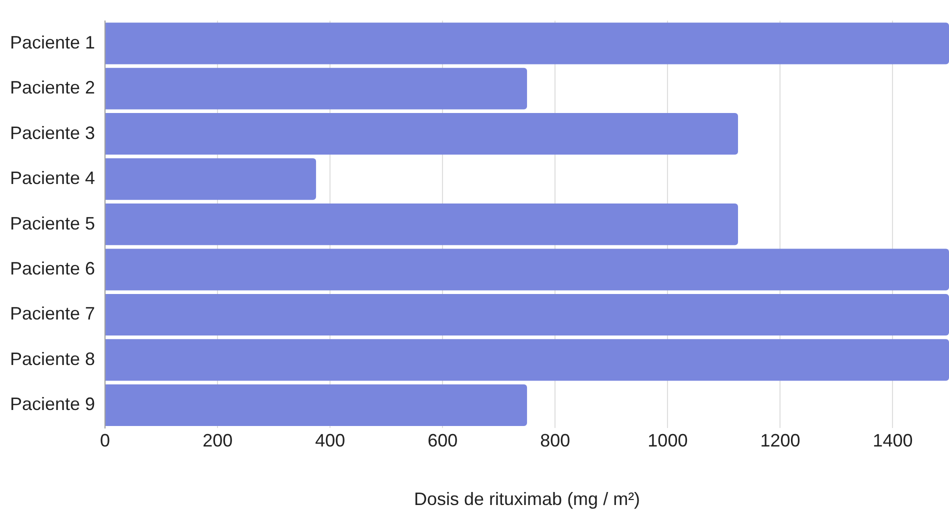 The width and height of the screenshot is (949, 517). What do you see at coordinates (53, 42) in the screenshot?
I see `y-tick-label: Paciente 1` at bounding box center [53, 42].